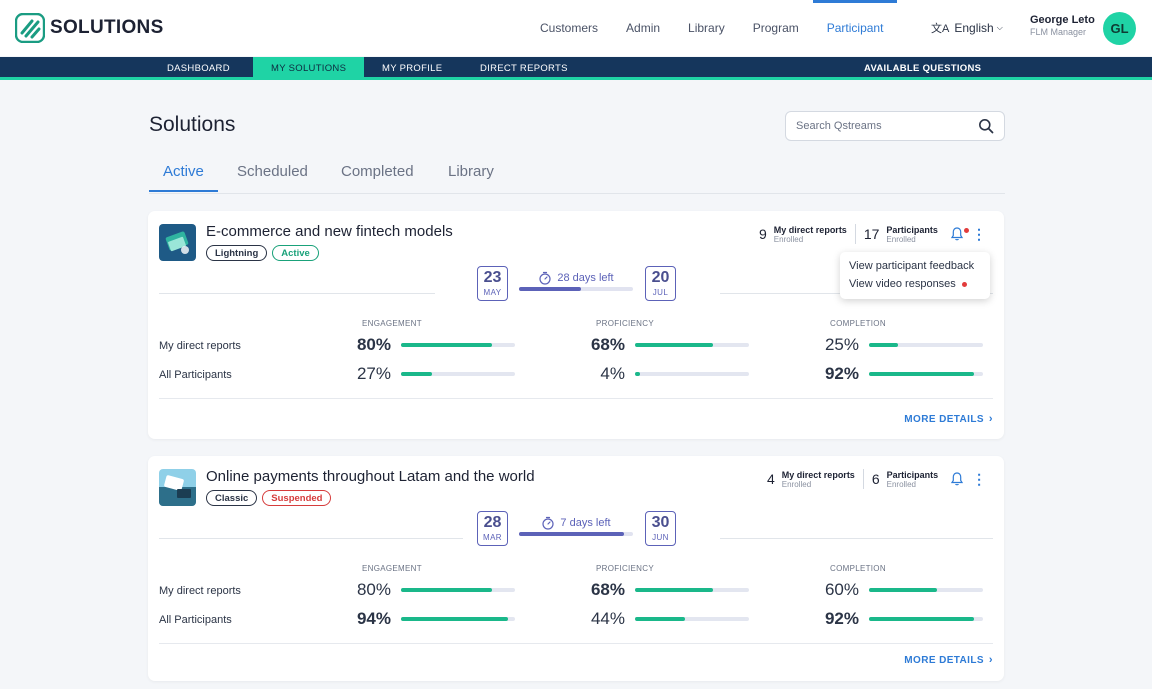  Describe the element at coordinates (841, 344) in the screenshot. I see `metric-value: 25%` at that location.